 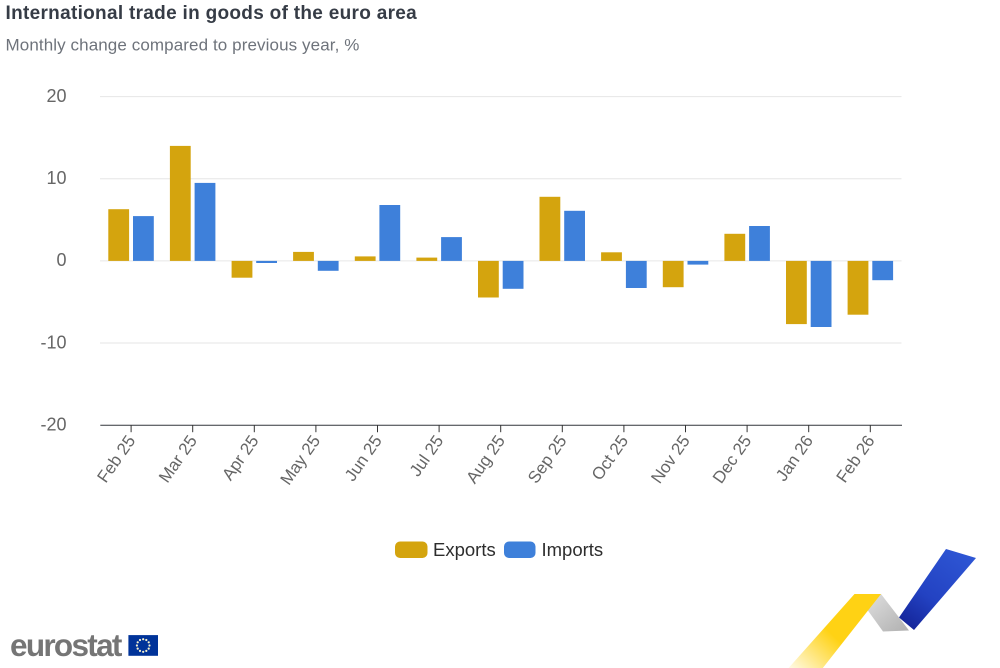 I want to click on svg-text: 0, so click(x=61, y=260).